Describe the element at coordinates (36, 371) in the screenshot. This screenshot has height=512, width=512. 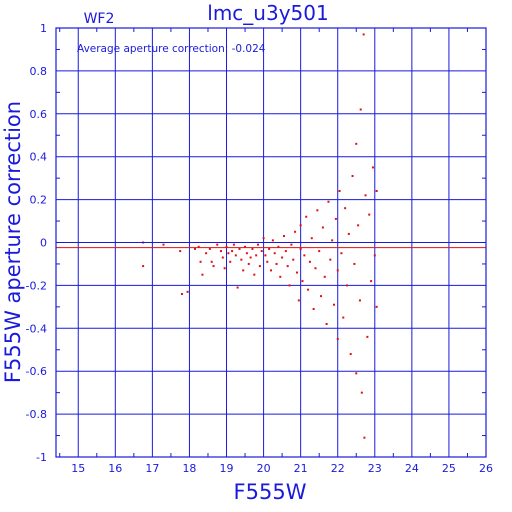
I see `y-tick-label: -0.6` at that location.